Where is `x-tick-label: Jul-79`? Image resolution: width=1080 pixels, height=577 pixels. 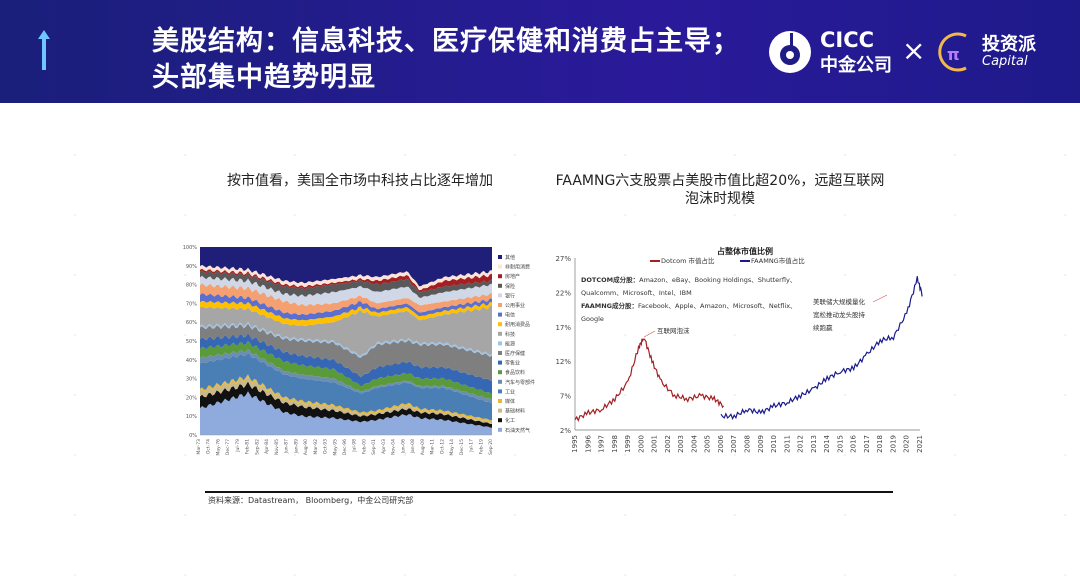 x-tick-label: Jul-79 is located at coordinates (238, 446).